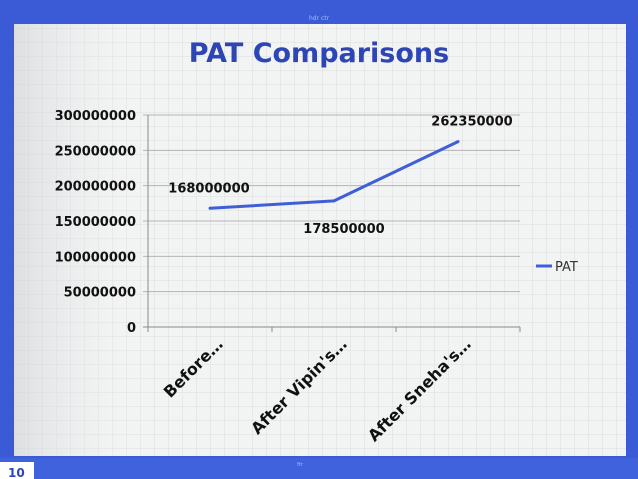 The image size is (638, 479). What do you see at coordinates (343, 229) in the screenshot?
I see `data-label: 178500000` at bounding box center [343, 229].